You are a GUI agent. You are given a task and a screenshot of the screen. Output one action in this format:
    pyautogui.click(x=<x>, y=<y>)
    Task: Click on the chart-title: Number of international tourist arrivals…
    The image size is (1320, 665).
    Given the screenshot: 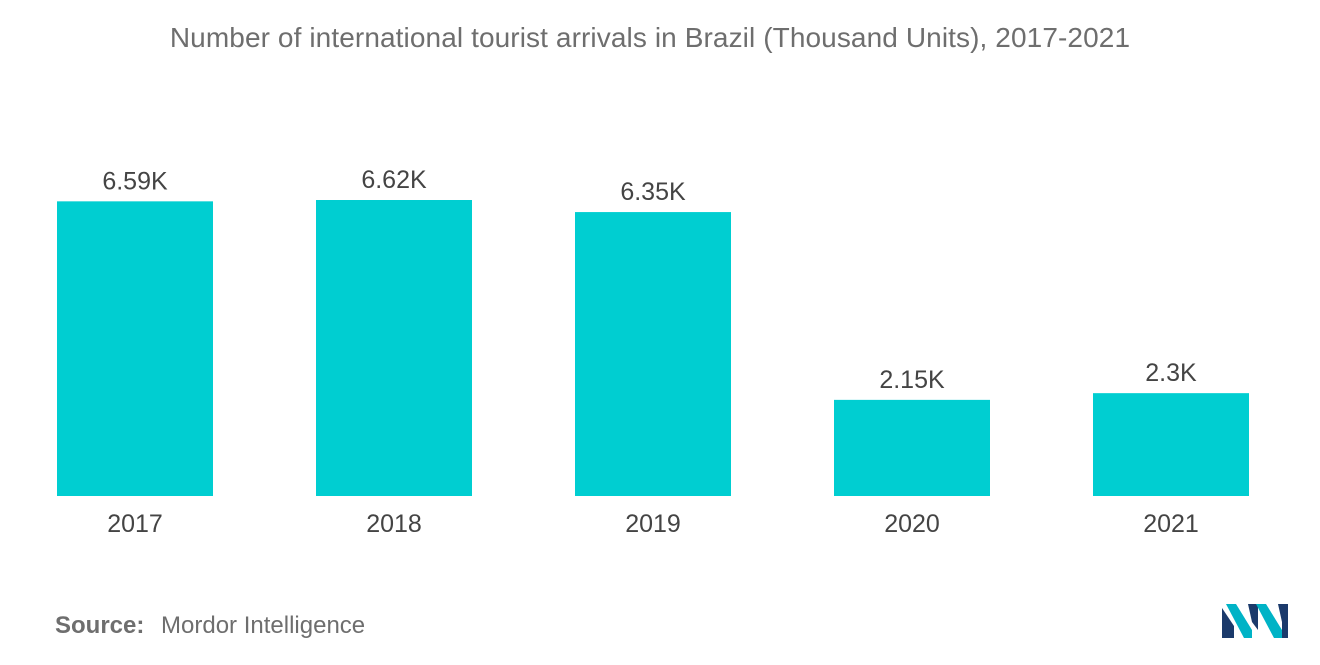 What is the action you would take?
    pyautogui.click(x=650, y=37)
    